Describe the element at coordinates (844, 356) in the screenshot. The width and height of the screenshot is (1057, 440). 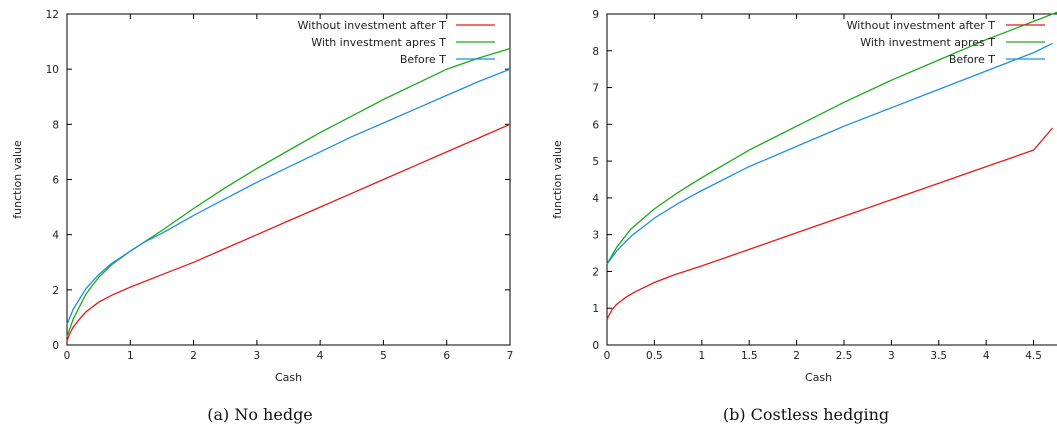
I see `x-tick-label: 2.5` at that location.